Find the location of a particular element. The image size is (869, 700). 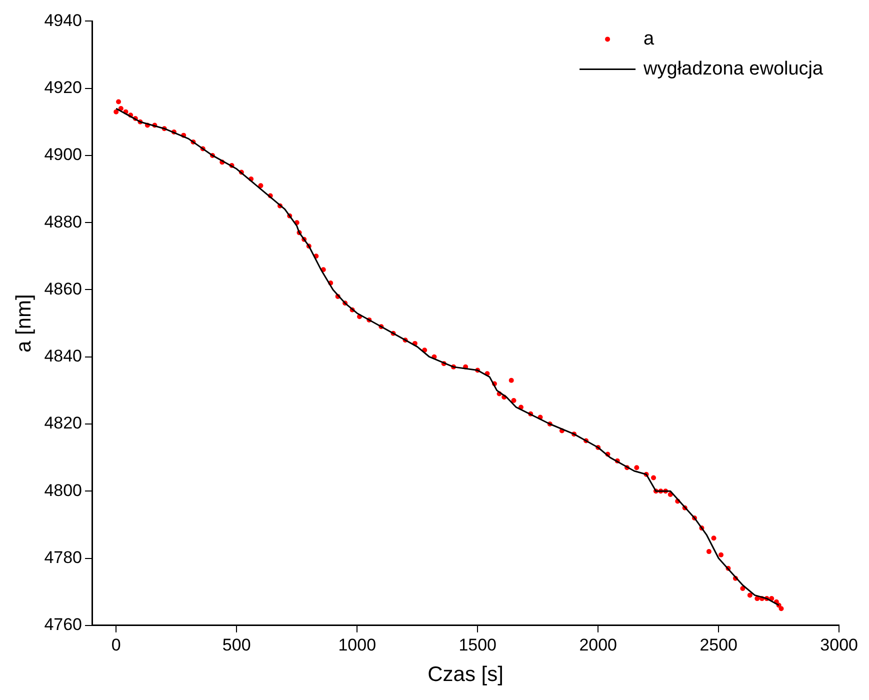

x-tick-label: 1500 is located at coordinates (477, 644).